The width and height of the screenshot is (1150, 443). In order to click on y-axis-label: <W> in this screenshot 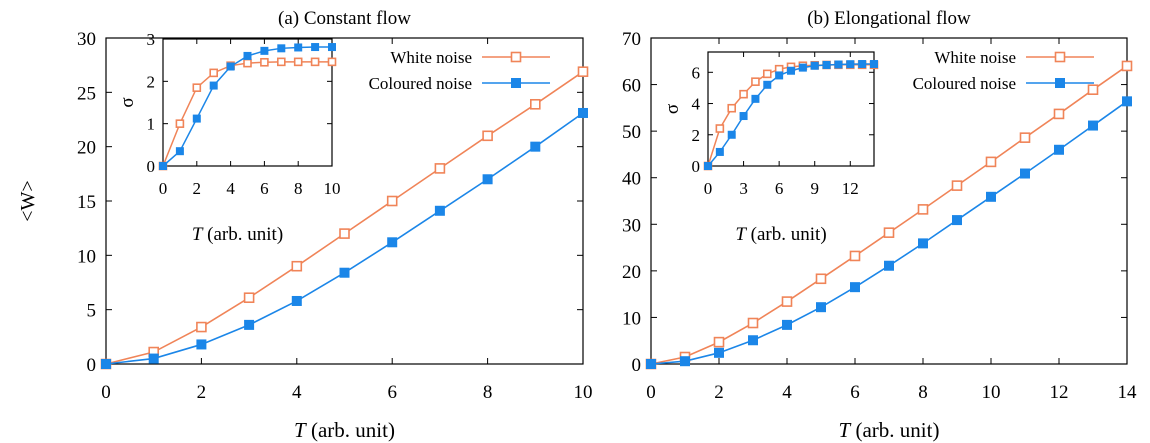, I will do `click(28, 200)`.